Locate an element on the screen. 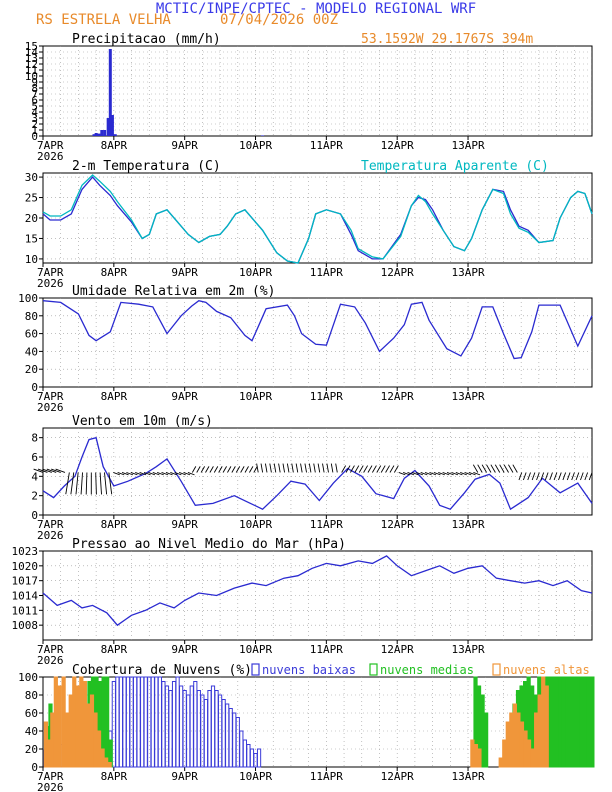 Image resolution: width=612 pixels, height=792 pixels. precip-ytick-label: 14 is located at coordinates (32, 52).